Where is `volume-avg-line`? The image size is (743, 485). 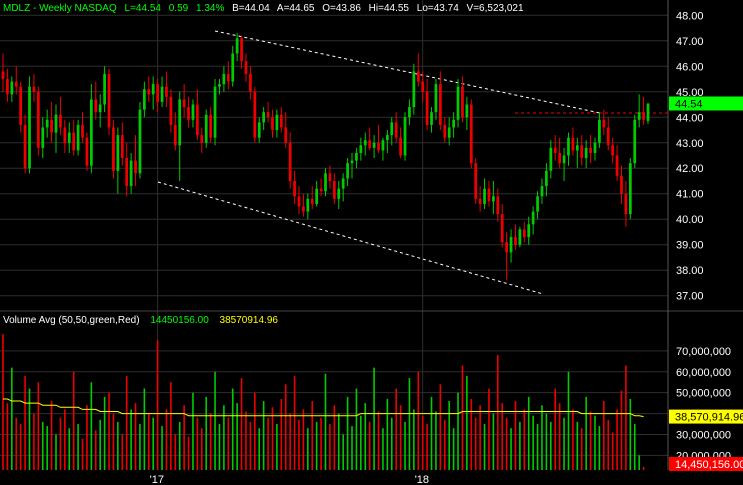
volume-avg-line is located at coordinates (323, 408).